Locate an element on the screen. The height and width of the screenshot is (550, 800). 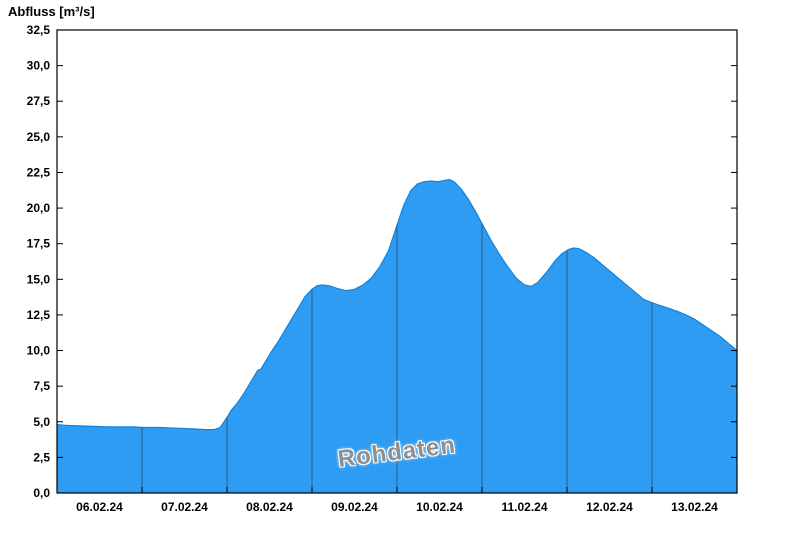
x-tick-label: 07.02.24 is located at coordinates (184, 507).